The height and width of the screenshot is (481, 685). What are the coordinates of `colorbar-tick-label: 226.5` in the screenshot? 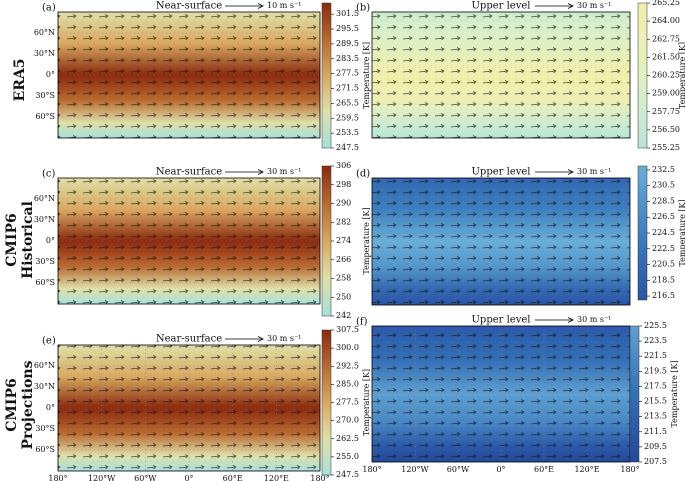 It's located at (663, 216).